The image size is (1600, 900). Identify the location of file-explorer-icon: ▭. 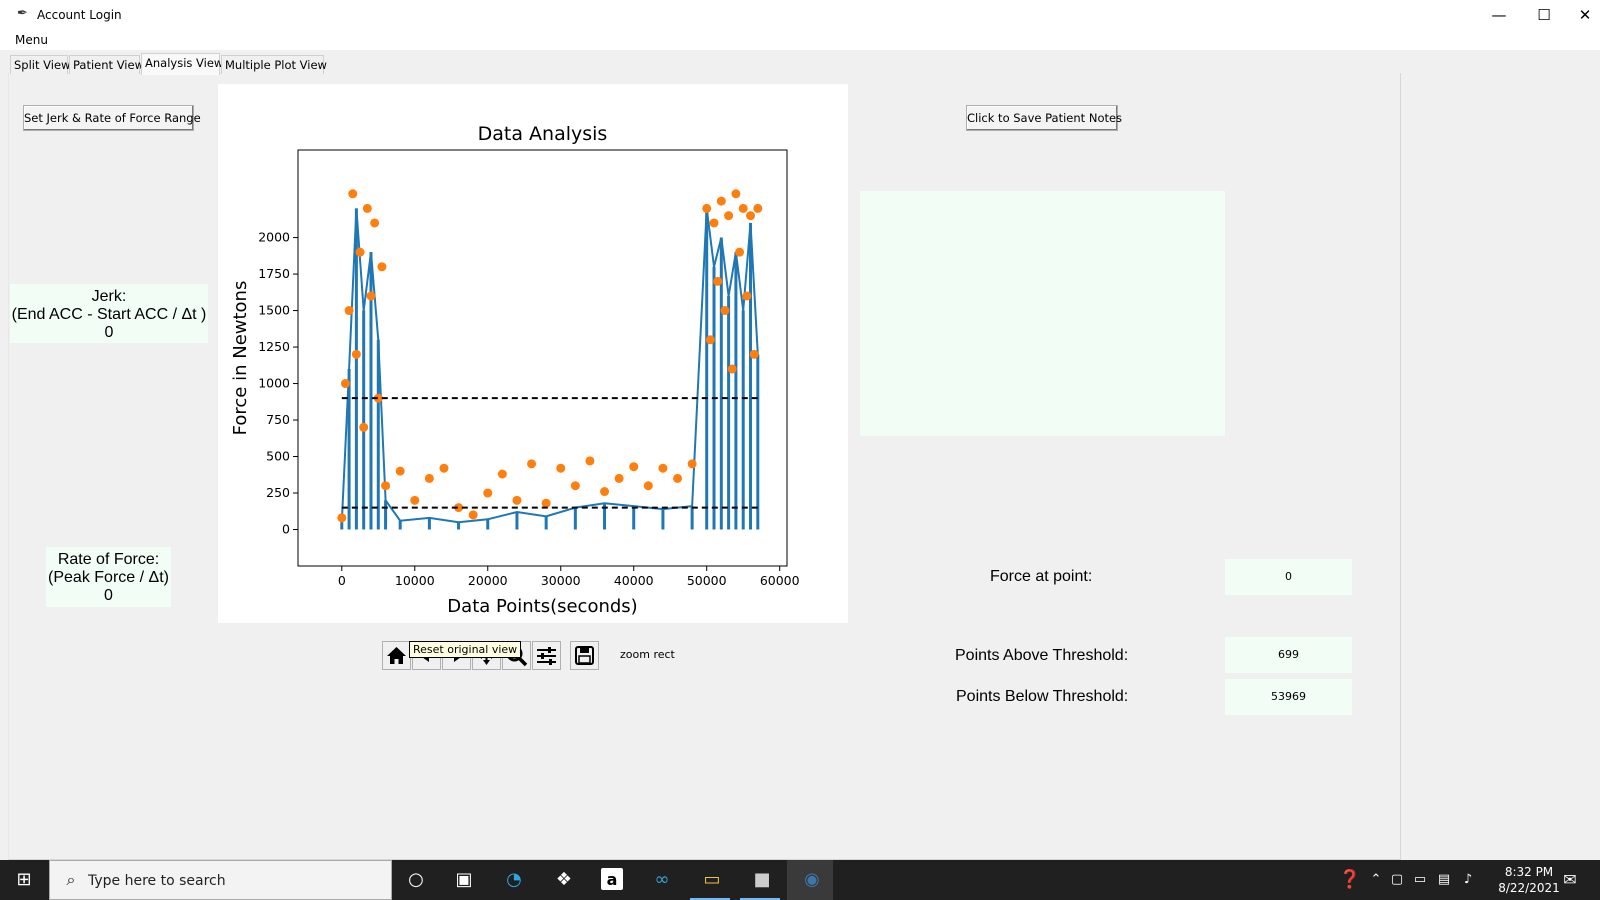
(712, 879).